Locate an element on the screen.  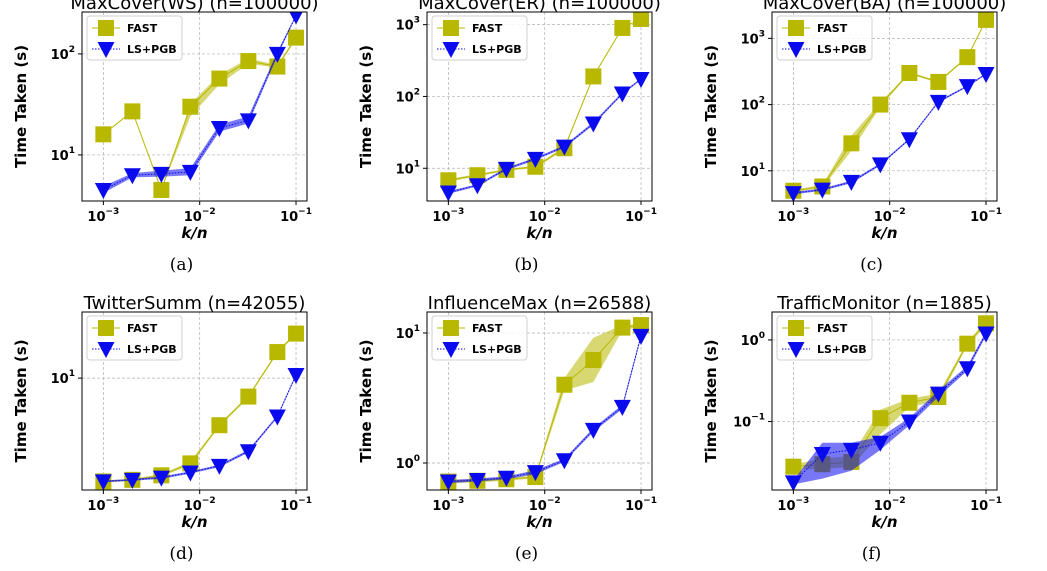
panel-caption: (a) is located at coordinates (181, 265).